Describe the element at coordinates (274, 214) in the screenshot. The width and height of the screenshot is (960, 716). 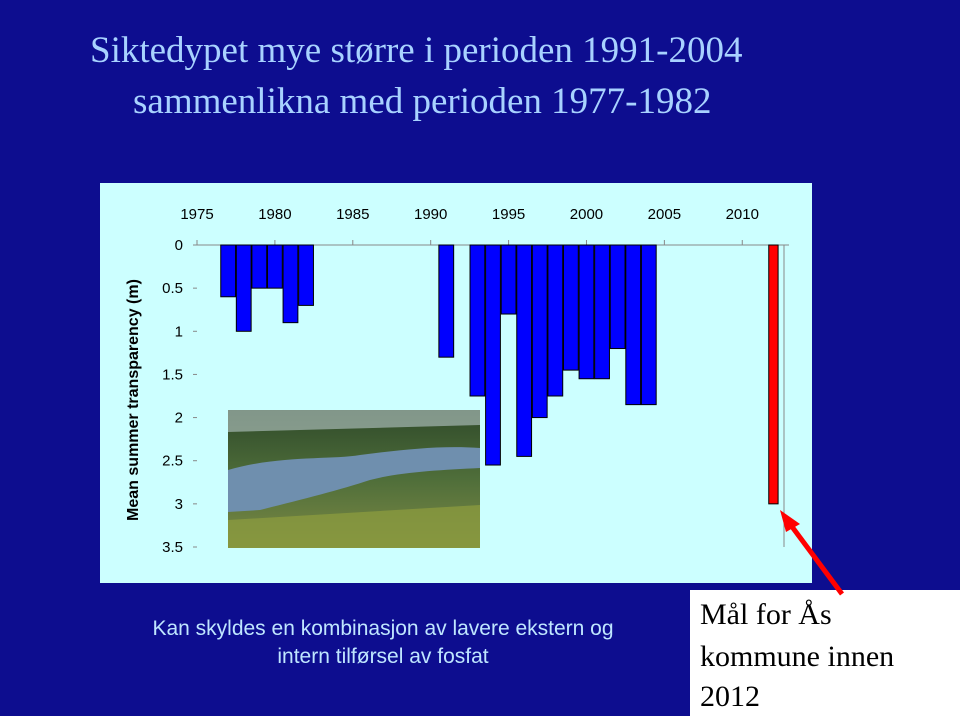
I see `x-tick-label: 1980` at that location.